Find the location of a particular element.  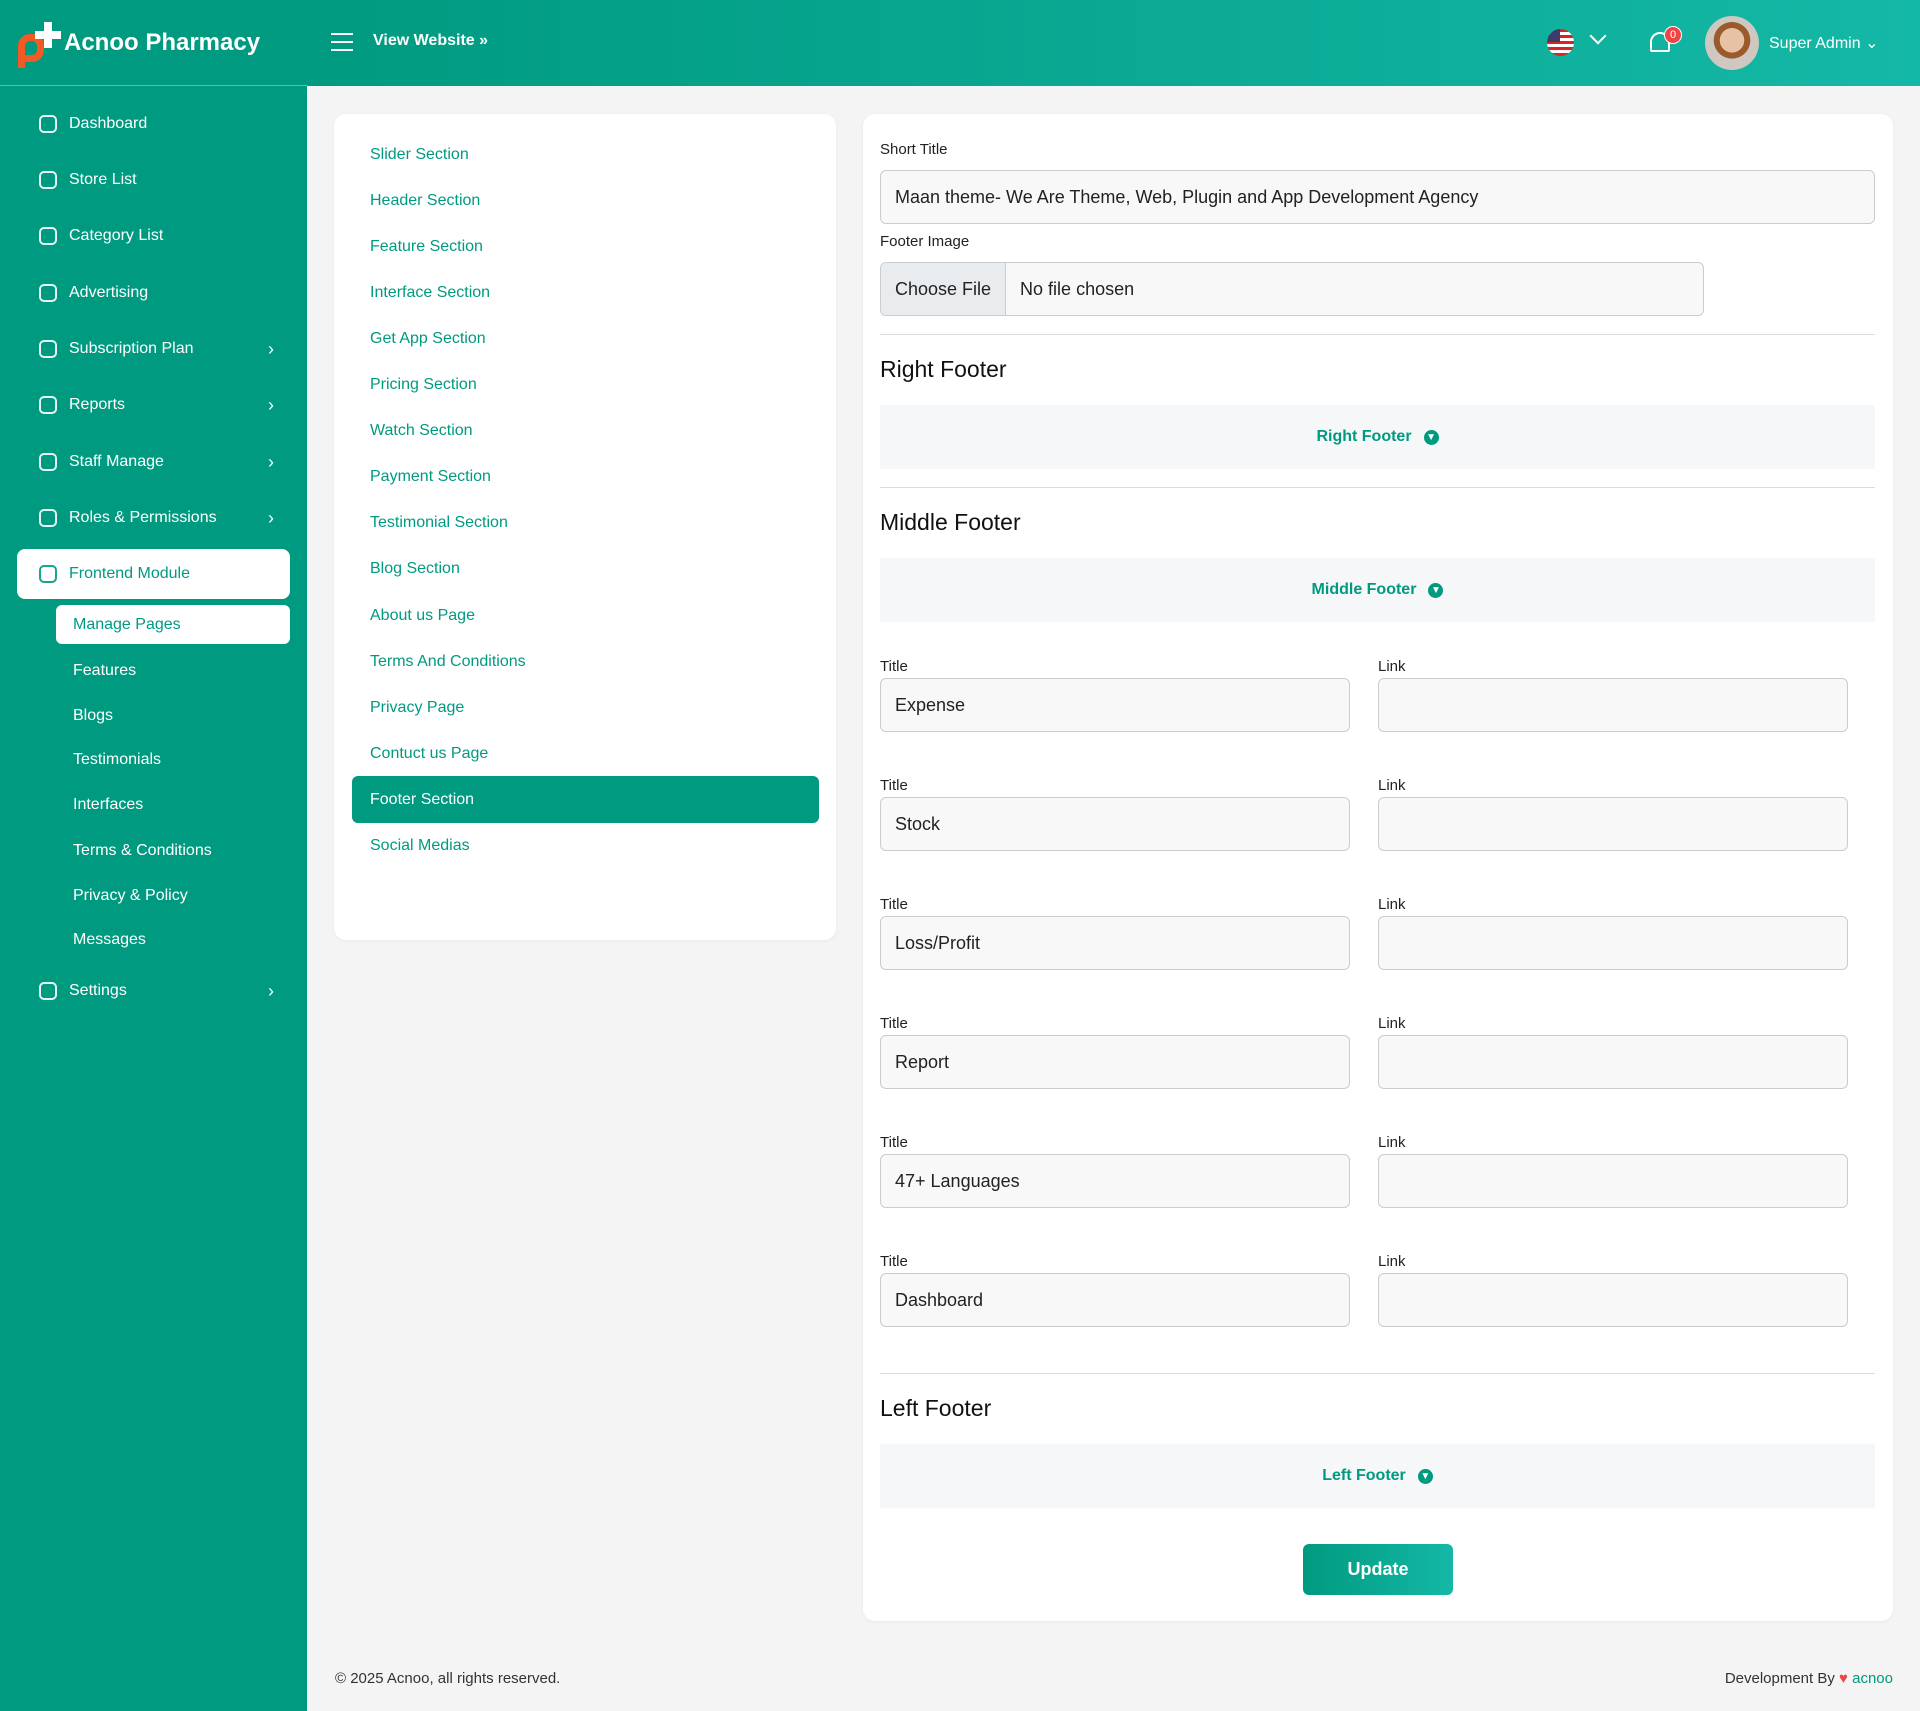

short-title-label: Short Title is located at coordinates (914, 149).